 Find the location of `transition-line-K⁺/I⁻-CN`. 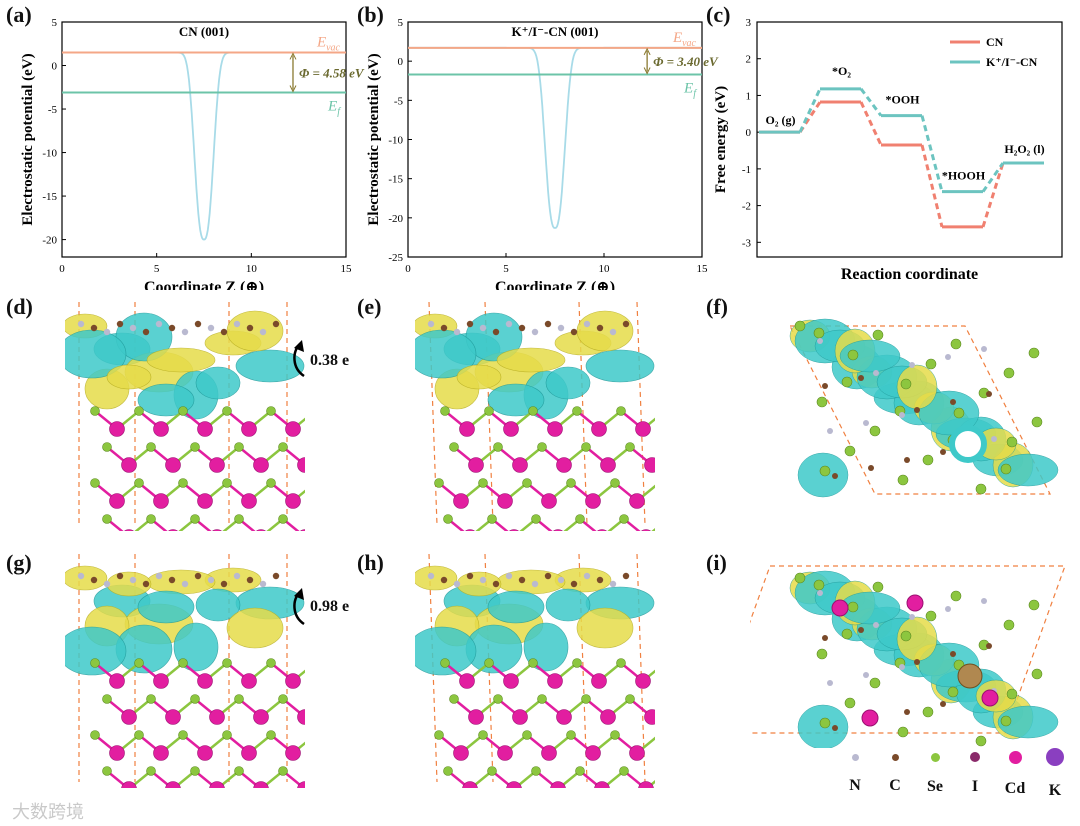

transition-line-K⁺/I⁻-CN is located at coordinates (810, 110).